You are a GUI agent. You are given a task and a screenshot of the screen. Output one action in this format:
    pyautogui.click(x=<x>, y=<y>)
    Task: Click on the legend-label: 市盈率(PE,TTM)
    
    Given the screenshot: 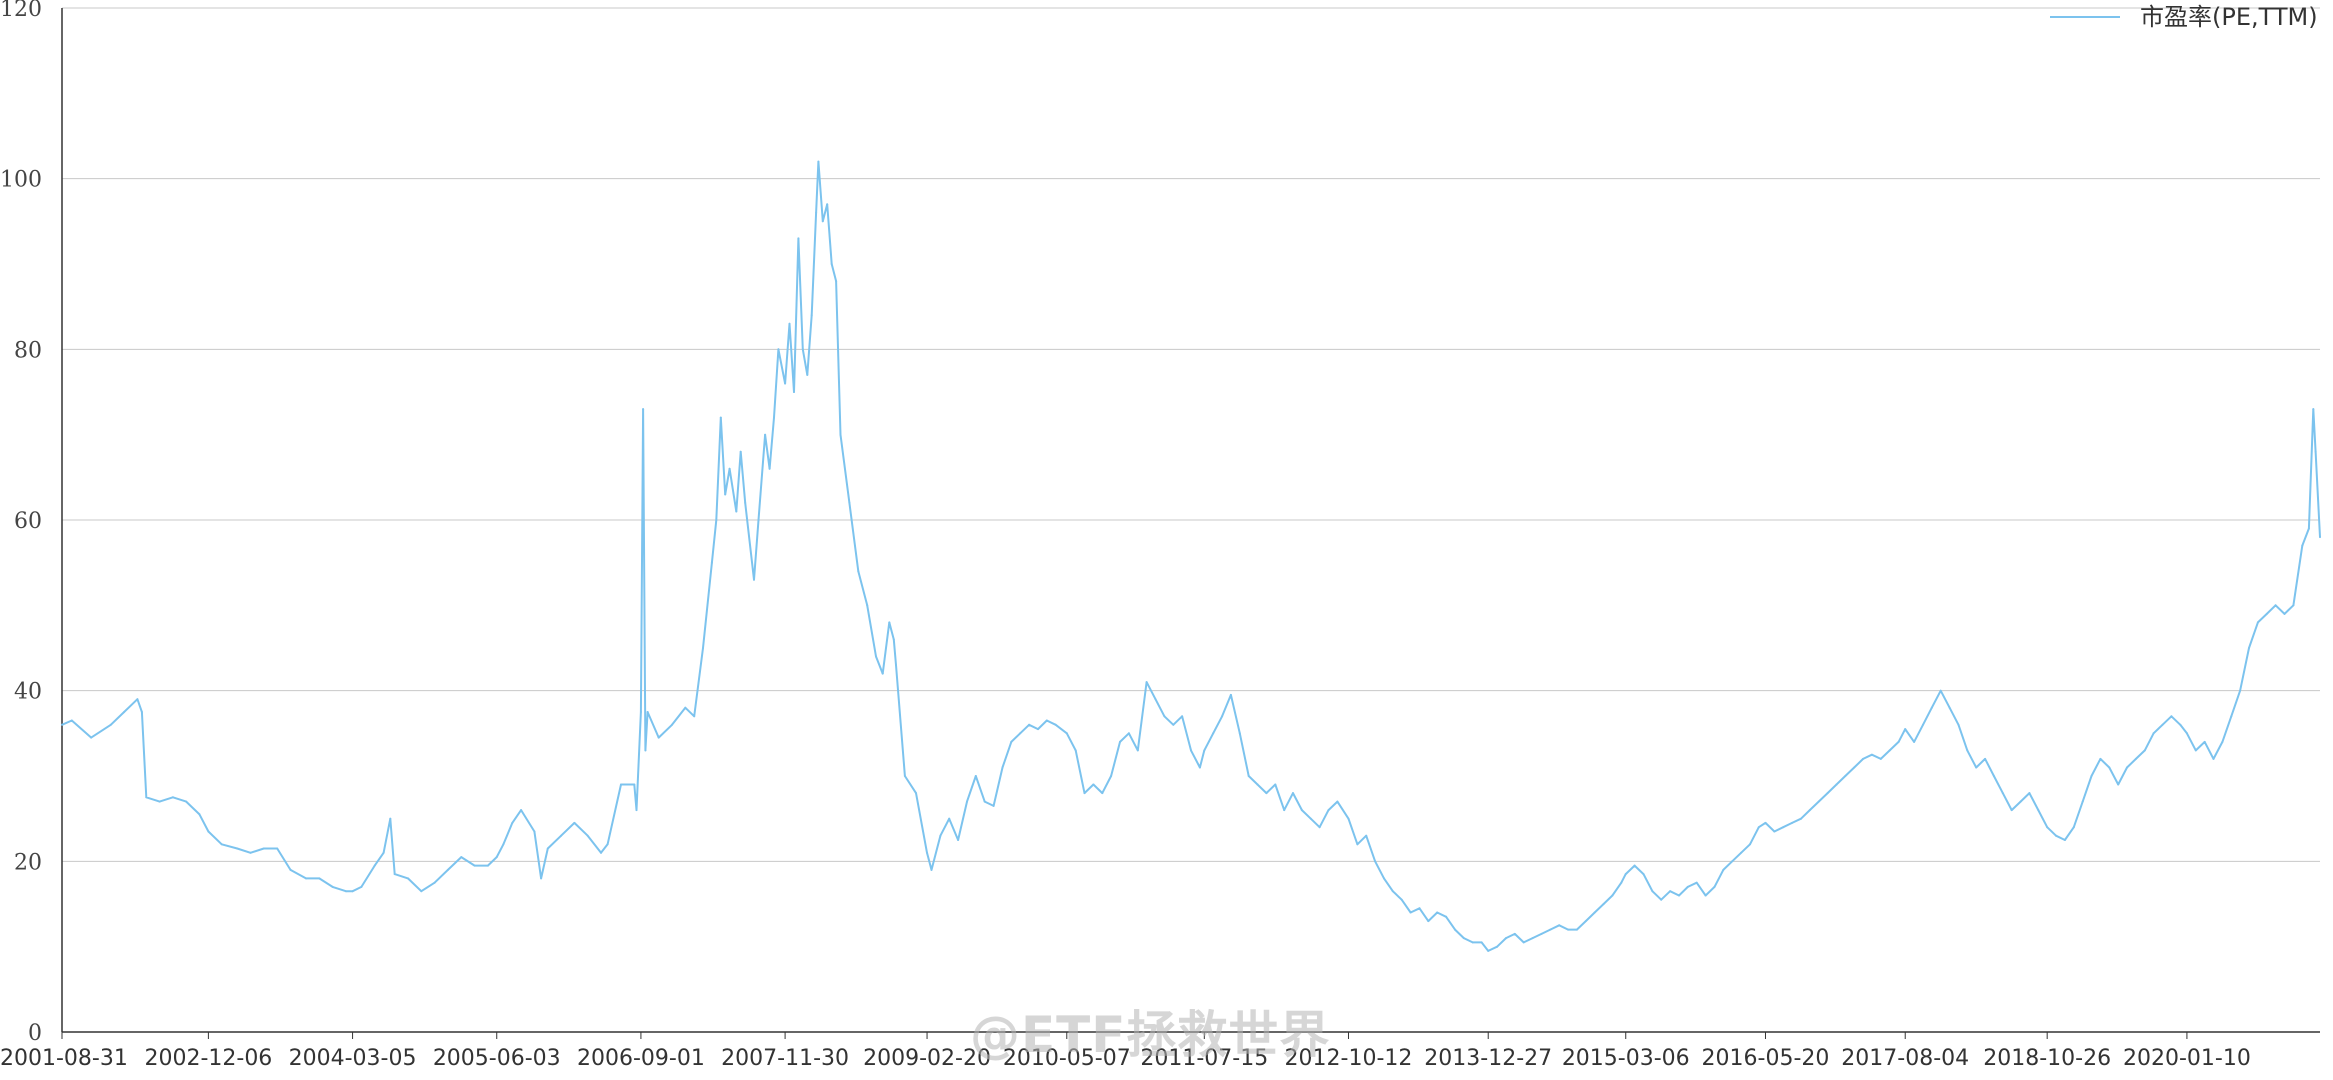 What is the action you would take?
    pyautogui.click(x=2229, y=17)
    